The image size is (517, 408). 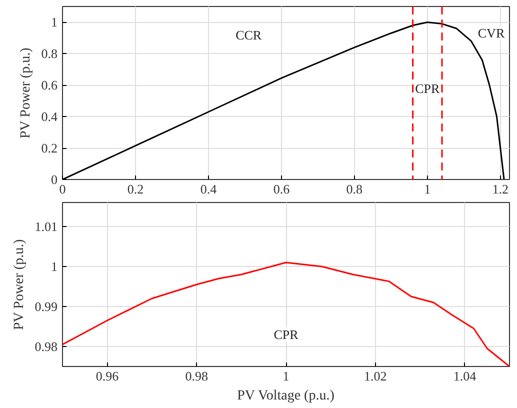 I want to click on y-tick-label: 1.01, so click(x=46, y=226).